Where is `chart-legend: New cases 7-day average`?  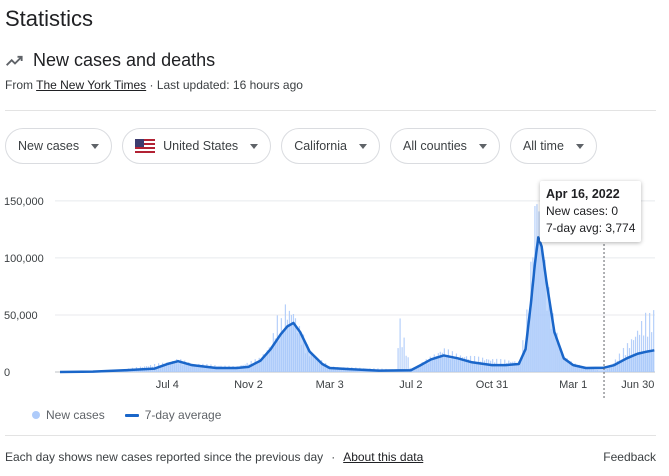 chart-legend: New cases 7-day average is located at coordinates (126, 415).